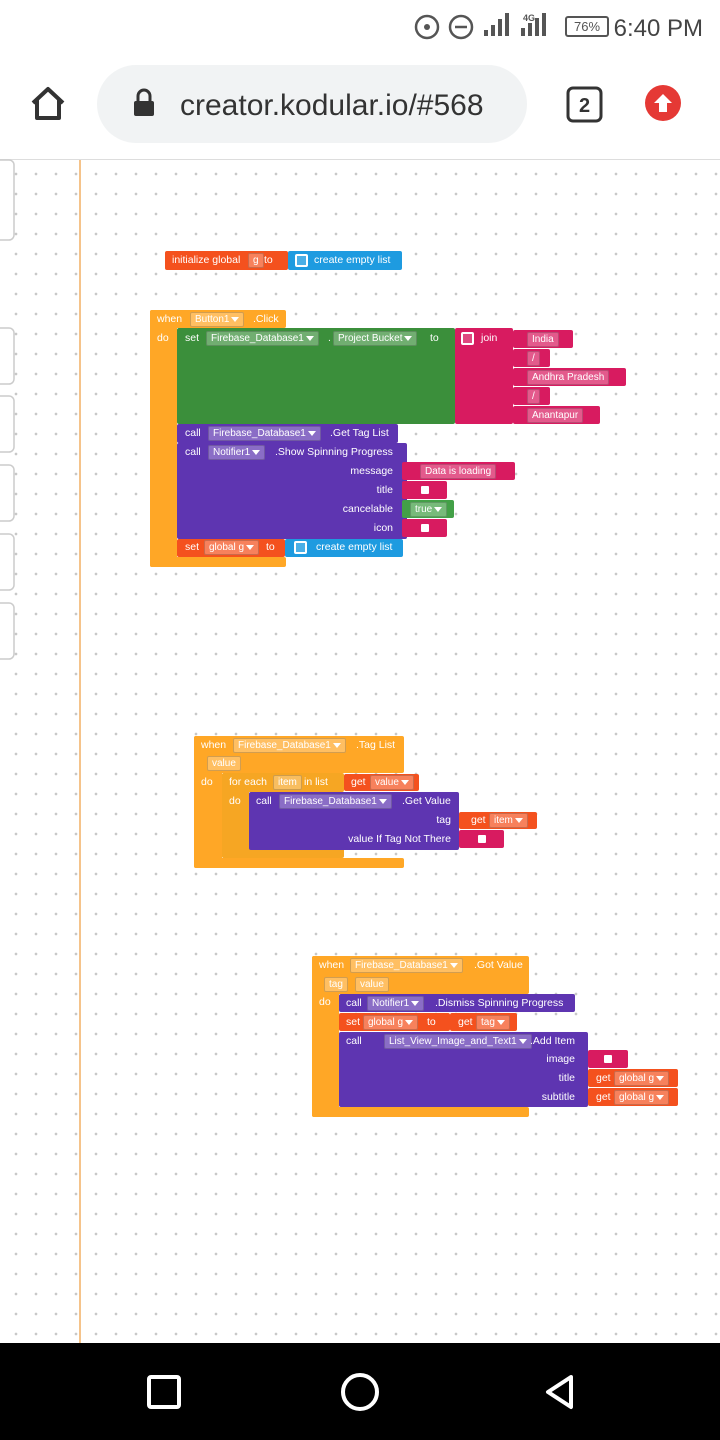 The height and width of the screenshot is (1440, 720). Describe the element at coordinates (375, 338) in the screenshot. I see `dropdown-field: Project Bucket` at that location.